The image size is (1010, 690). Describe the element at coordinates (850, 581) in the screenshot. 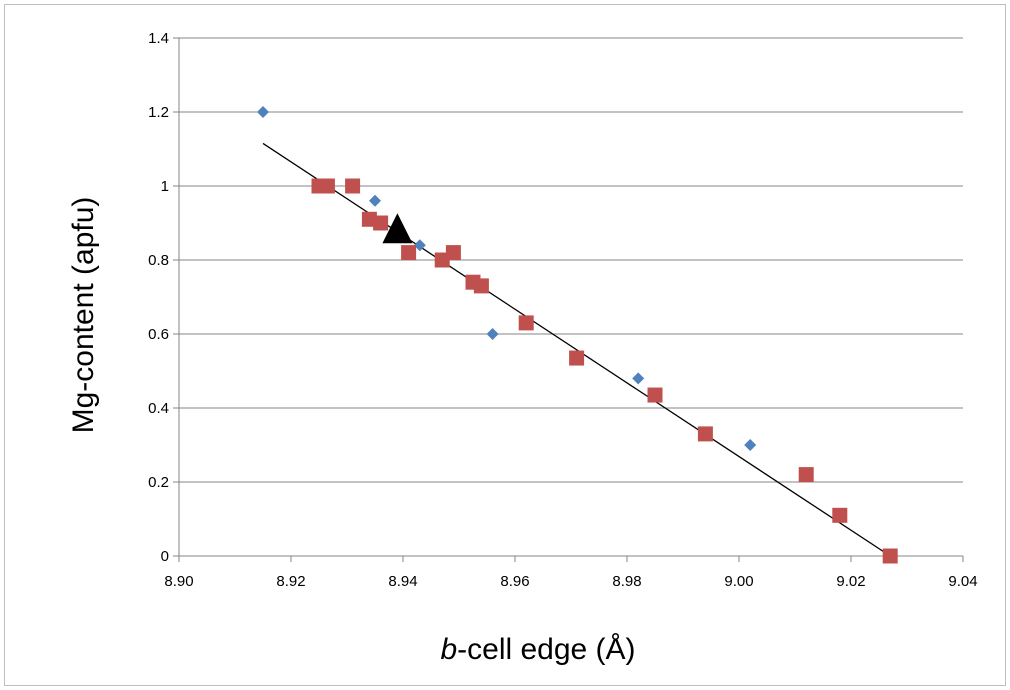

I see `x-tick-label: 9.02` at that location.